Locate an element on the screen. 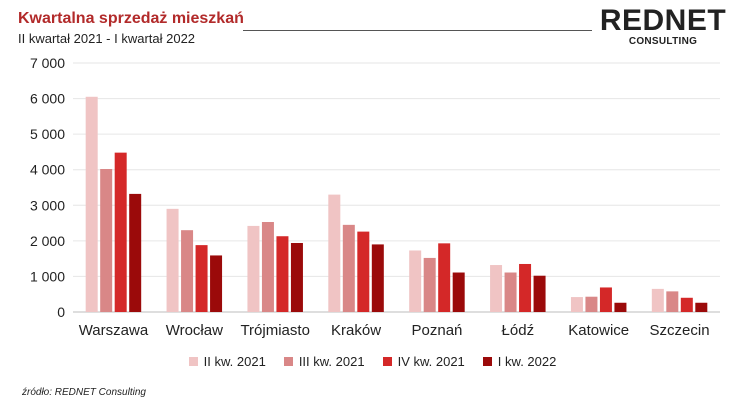 Image resolution: width=745 pixels, height=419 pixels. x-tick-label: Warszawa is located at coordinates (114, 330).